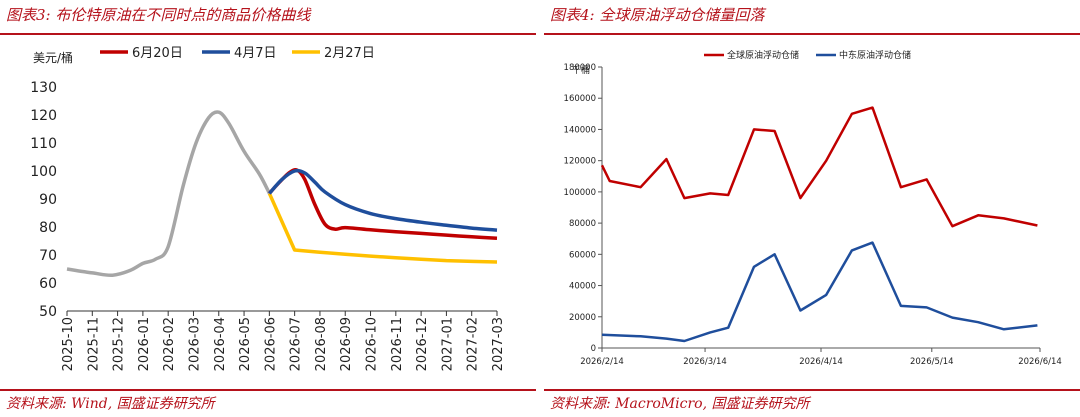 This screenshot has height=417, width=1080. Describe the element at coordinates (43, 172) in the screenshot. I see `y-tick-label: 100` at that location.